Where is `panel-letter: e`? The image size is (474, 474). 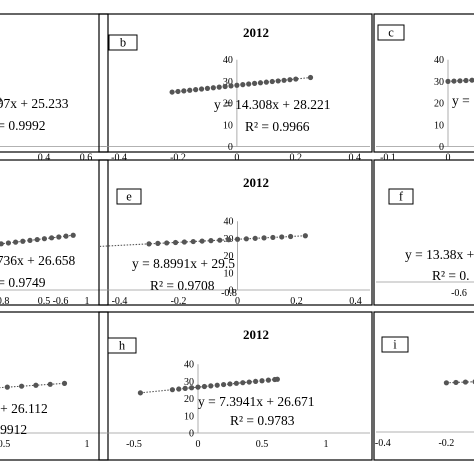
panel-letter: e is located at coordinates (129, 197).